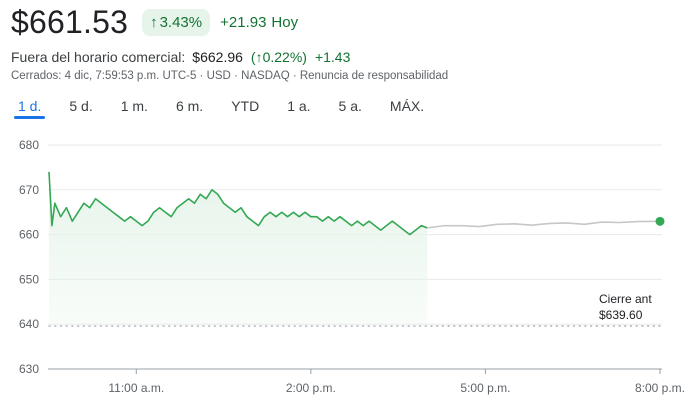  Describe the element at coordinates (134, 106) in the screenshot. I see `tab-1-month: 1 m.` at that location.